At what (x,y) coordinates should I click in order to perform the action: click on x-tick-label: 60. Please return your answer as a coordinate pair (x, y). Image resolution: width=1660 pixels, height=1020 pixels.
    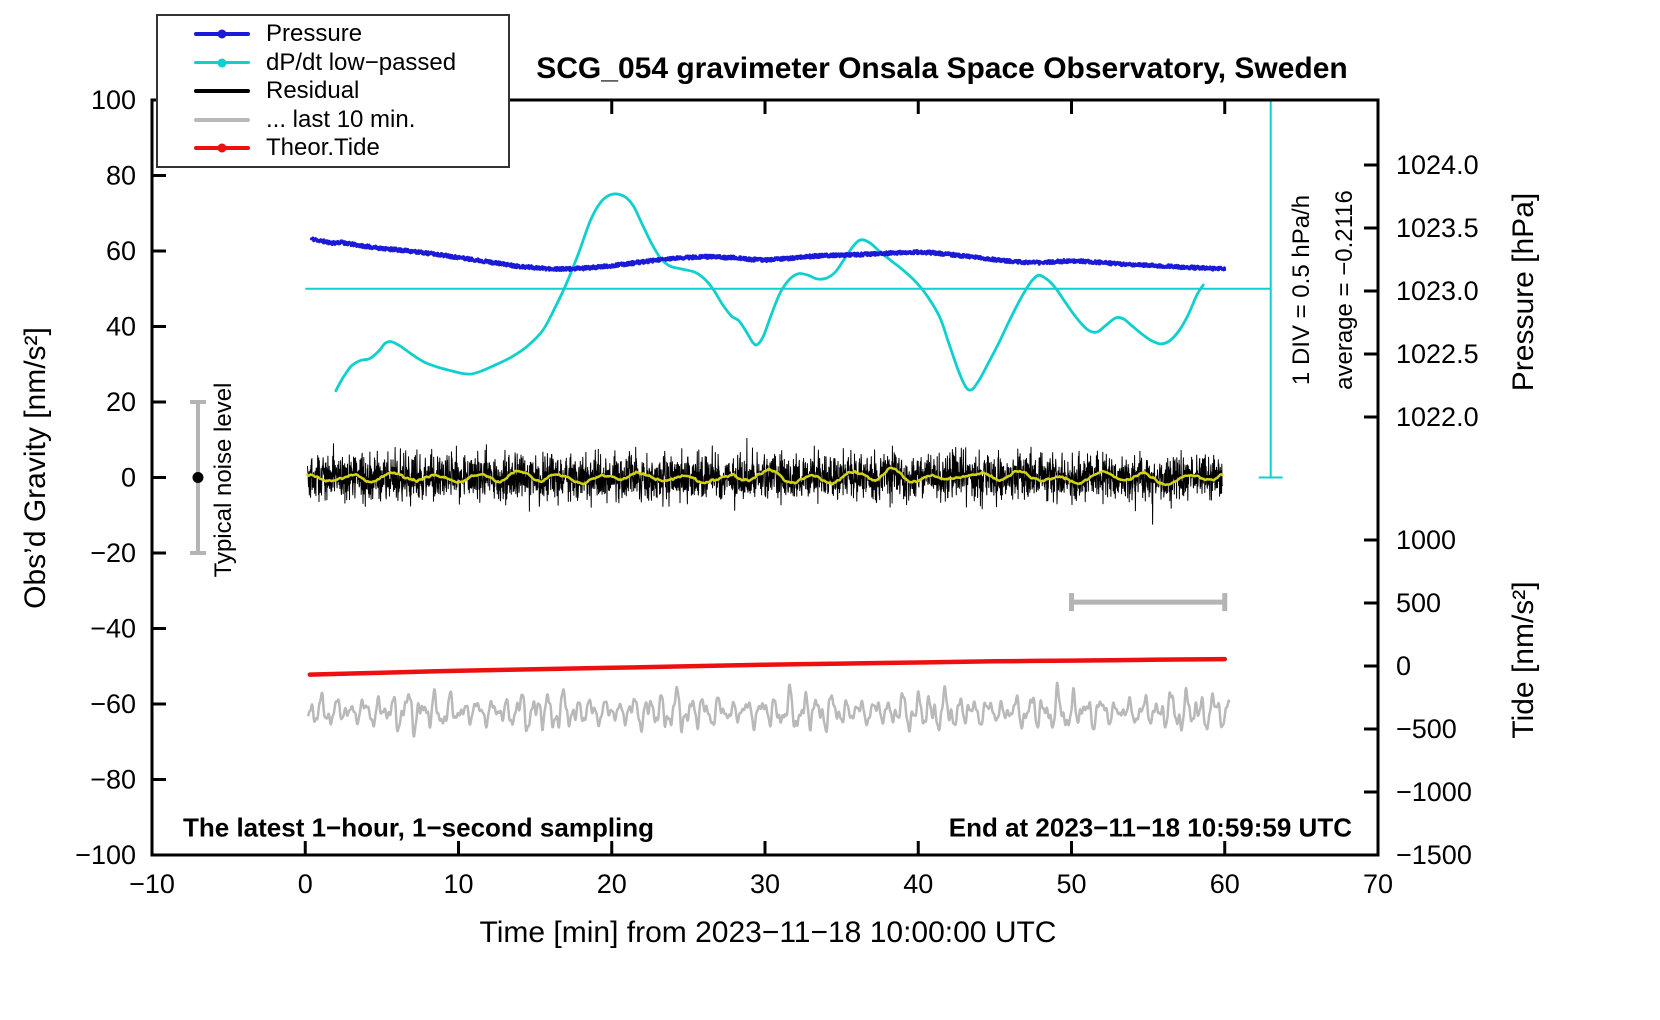
    Looking at the image, I should click on (1225, 884).